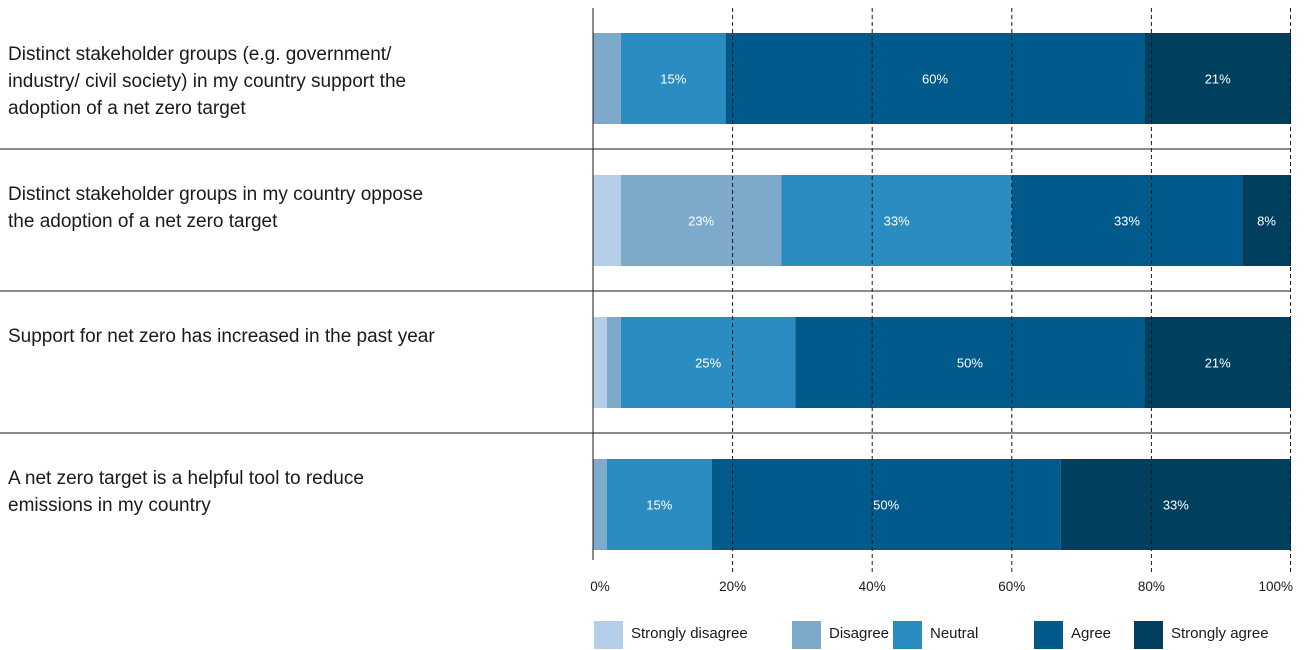  I want to click on legend-label: Strongly agree, so click(1220, 633).